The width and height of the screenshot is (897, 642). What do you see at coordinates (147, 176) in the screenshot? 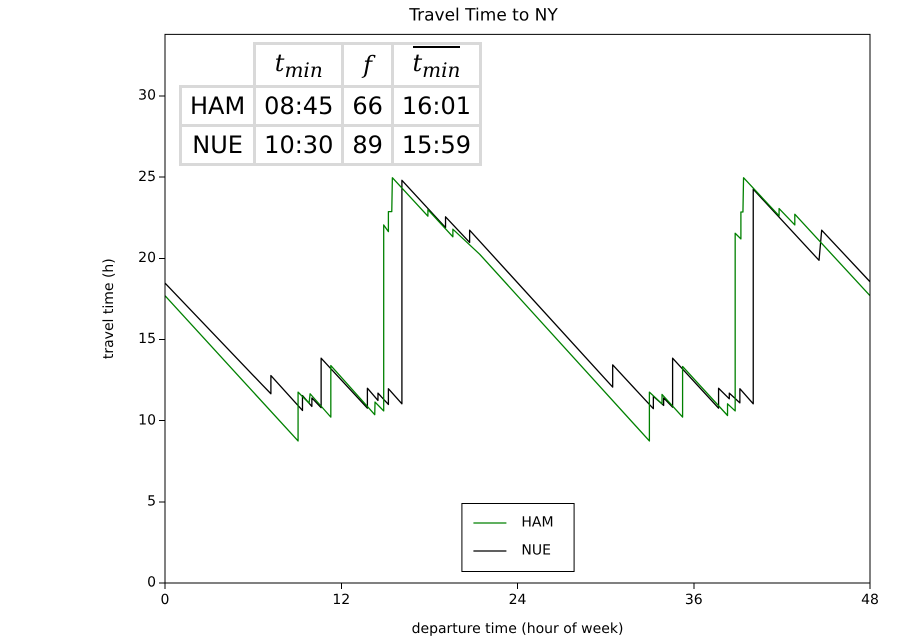
I see `y-tick-label: 25` at bounding box center [147, 176].